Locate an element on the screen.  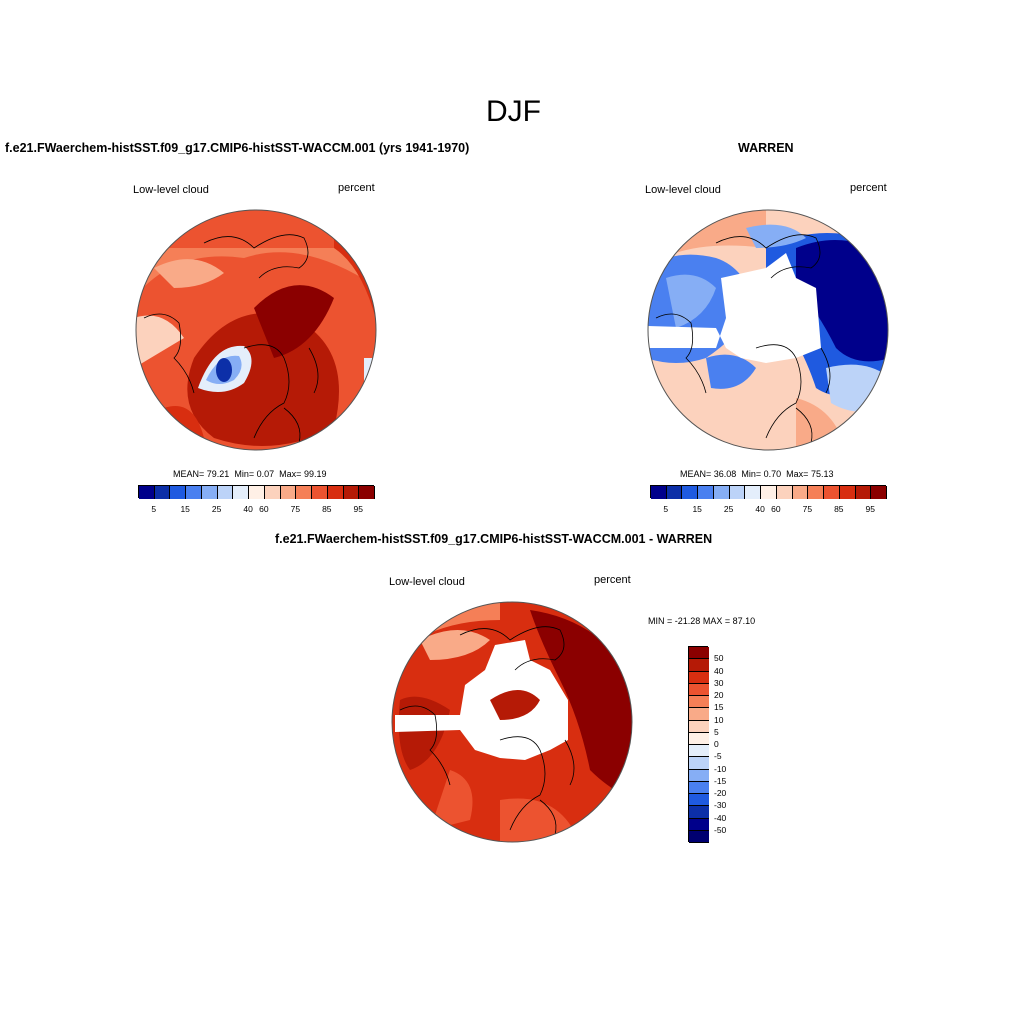
colorbar-tick-label: -10 is located at coordinates (720, 768).